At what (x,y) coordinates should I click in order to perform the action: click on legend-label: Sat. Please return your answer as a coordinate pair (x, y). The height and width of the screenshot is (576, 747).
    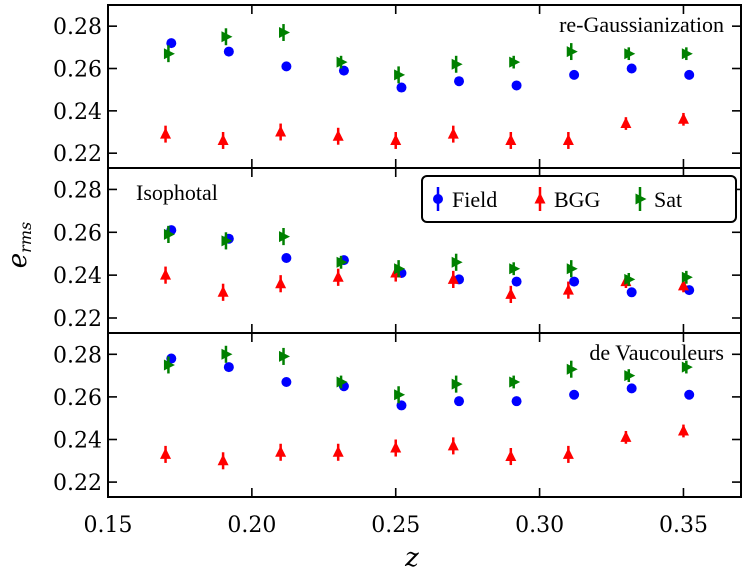
    Looking at the image, I should click on (668, 199).